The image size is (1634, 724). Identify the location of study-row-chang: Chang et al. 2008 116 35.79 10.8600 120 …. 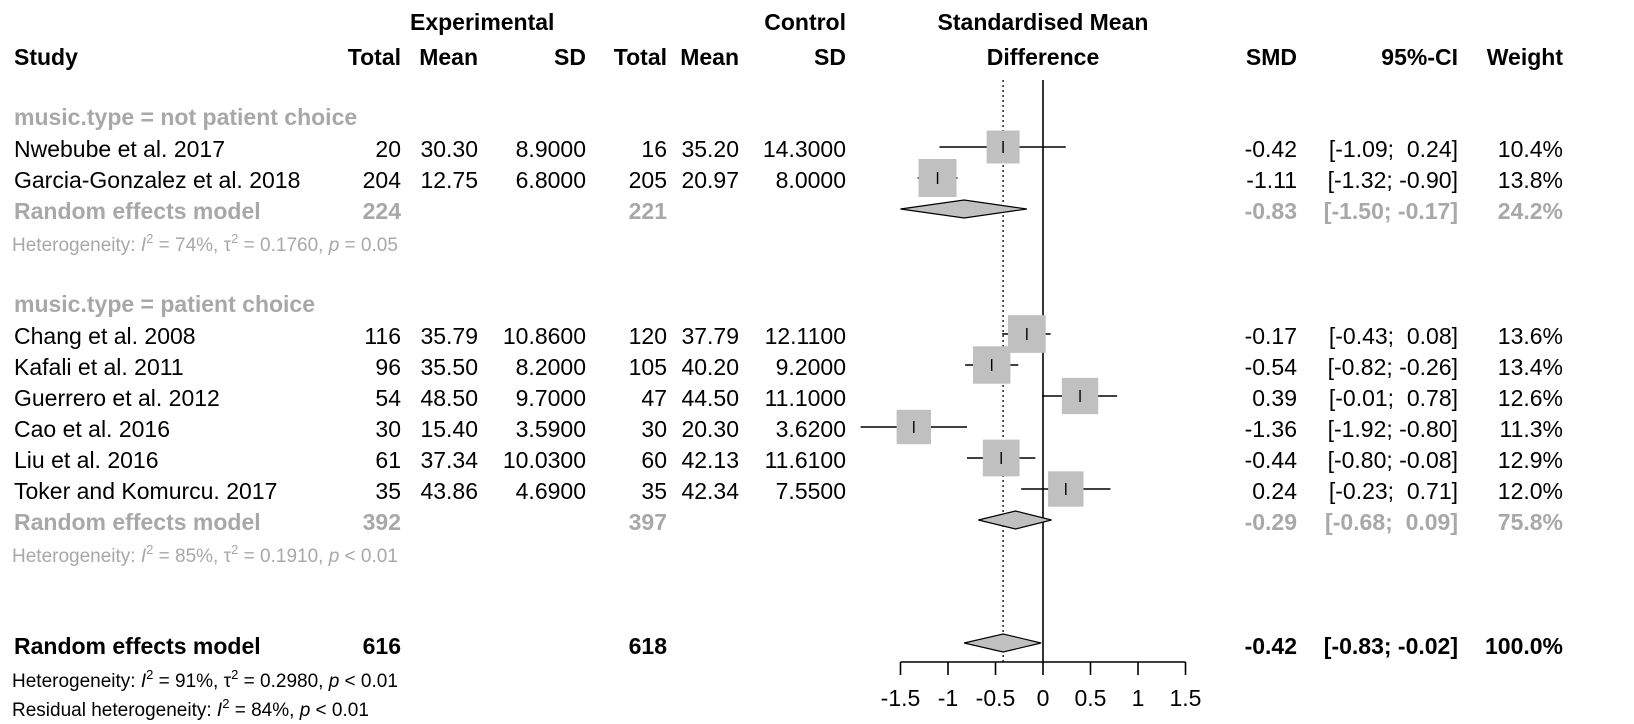
(788, 336).